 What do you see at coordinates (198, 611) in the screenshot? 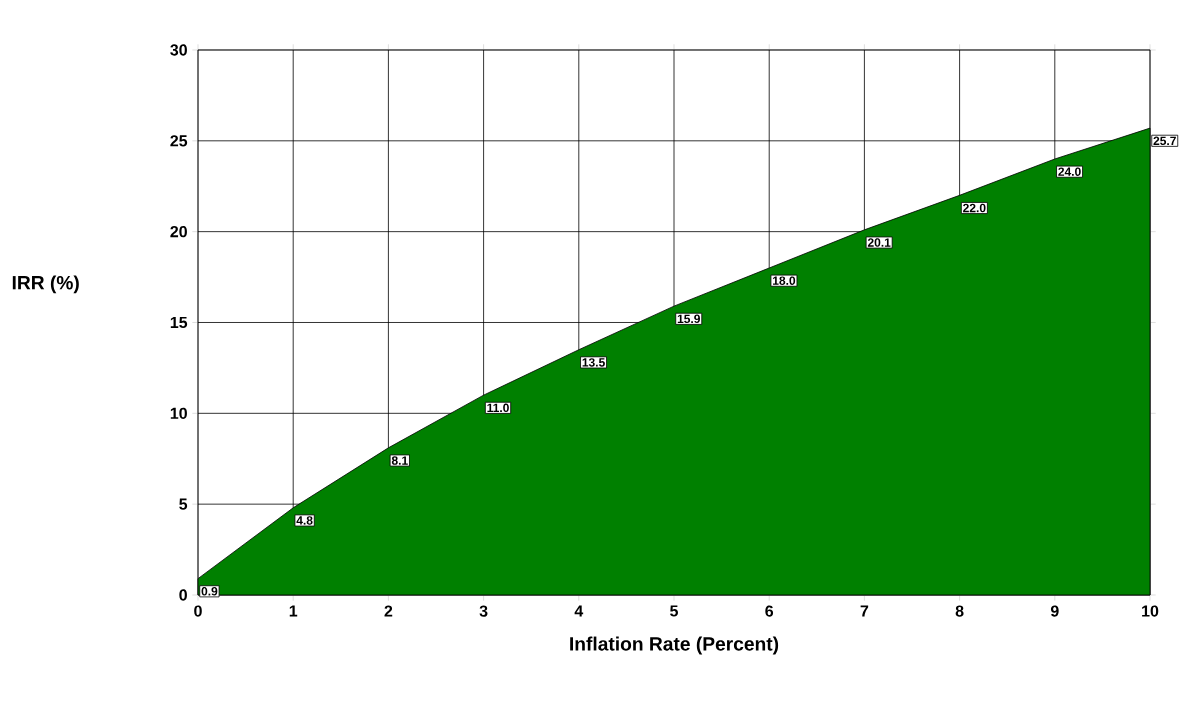
I see `x-tick-label: 0` at bounding box center [198, 611].